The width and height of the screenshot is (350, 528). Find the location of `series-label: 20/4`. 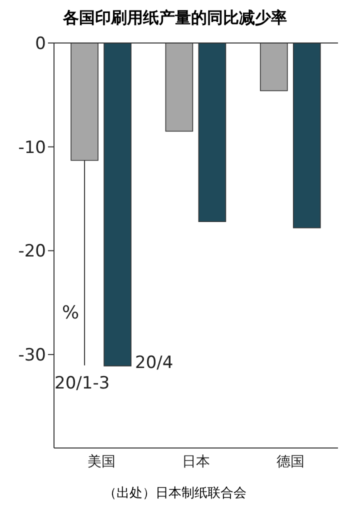

series-label: 20/4 is located at coordinates (154, 362).